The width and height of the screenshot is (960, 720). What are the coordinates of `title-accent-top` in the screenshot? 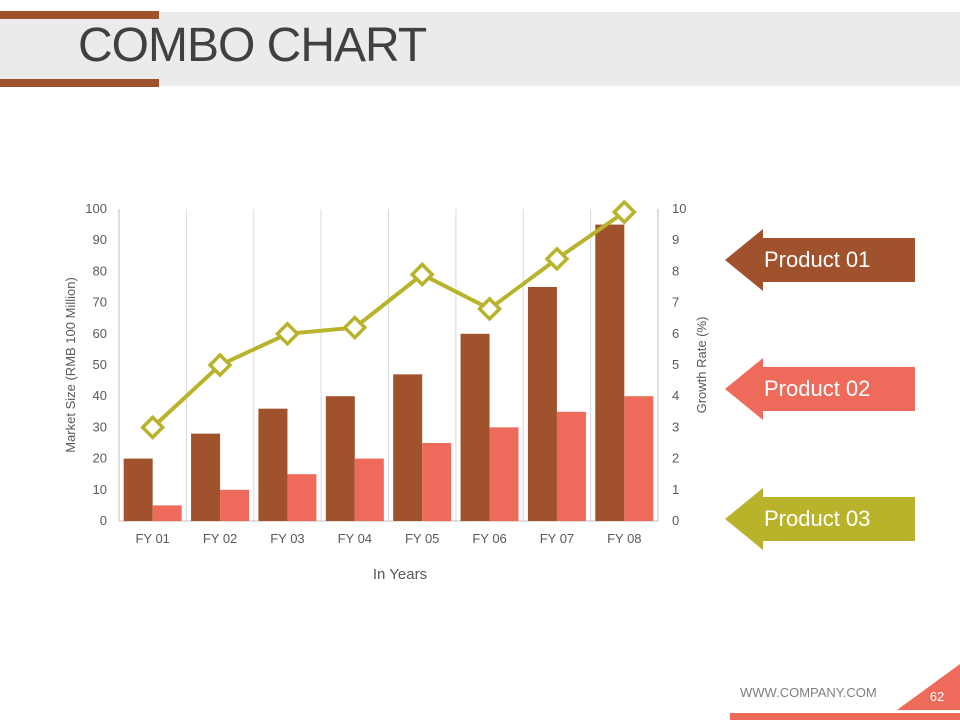 It's located at (79, 15).